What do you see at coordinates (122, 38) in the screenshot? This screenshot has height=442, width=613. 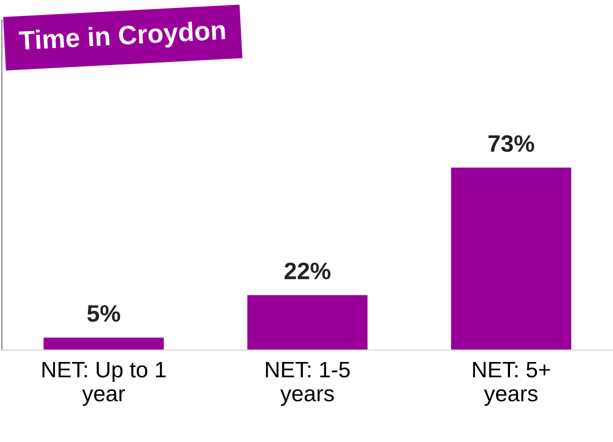 I see `chart-title: Time in Croydon` at bounding box center [122, 38].